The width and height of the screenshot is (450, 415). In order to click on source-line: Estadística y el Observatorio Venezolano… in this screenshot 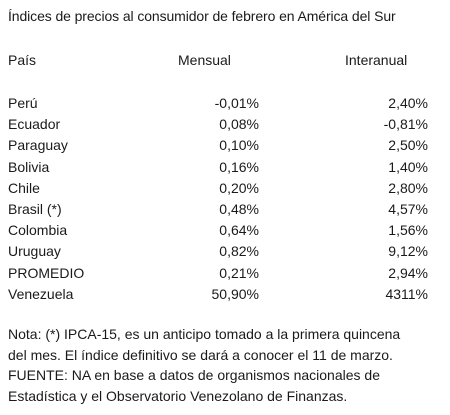, I will do `click(178, 395)`.